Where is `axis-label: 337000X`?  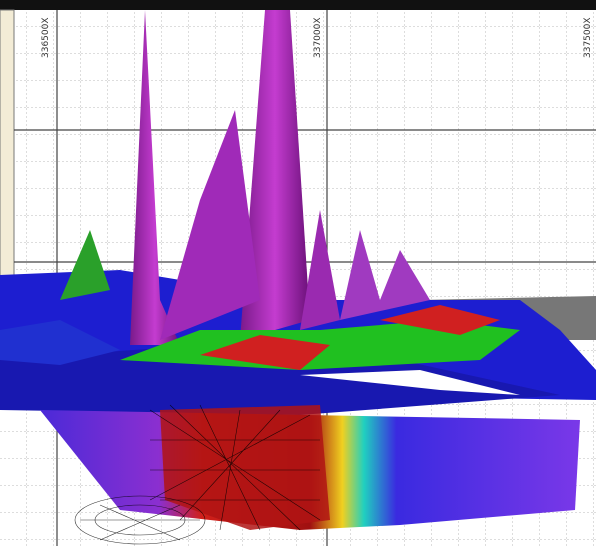 axis-label: 337000X is located at coordinates (318, 37).